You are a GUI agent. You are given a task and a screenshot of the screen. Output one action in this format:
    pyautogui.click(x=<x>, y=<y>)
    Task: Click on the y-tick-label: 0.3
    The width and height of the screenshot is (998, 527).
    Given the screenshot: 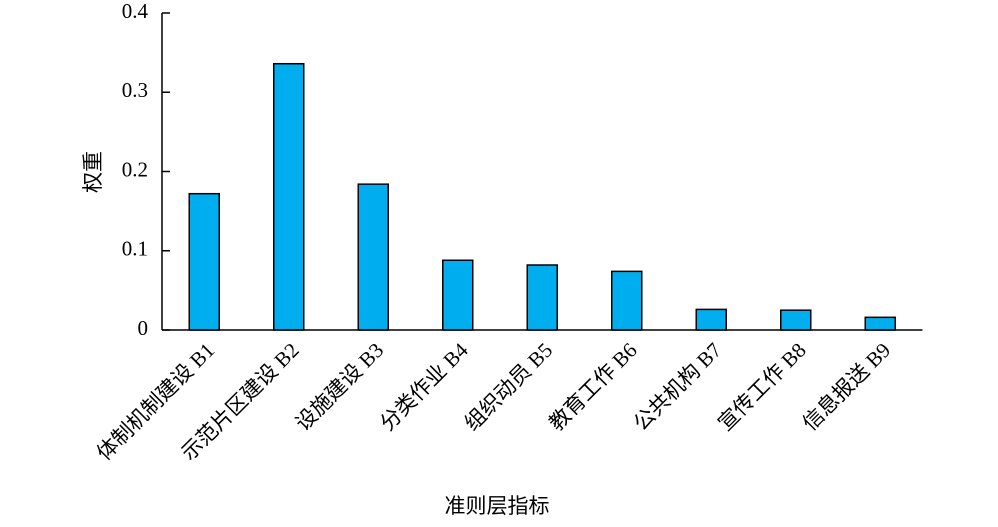 What is the action you would take?
    pyautogui.click(x=135, y=90)
    